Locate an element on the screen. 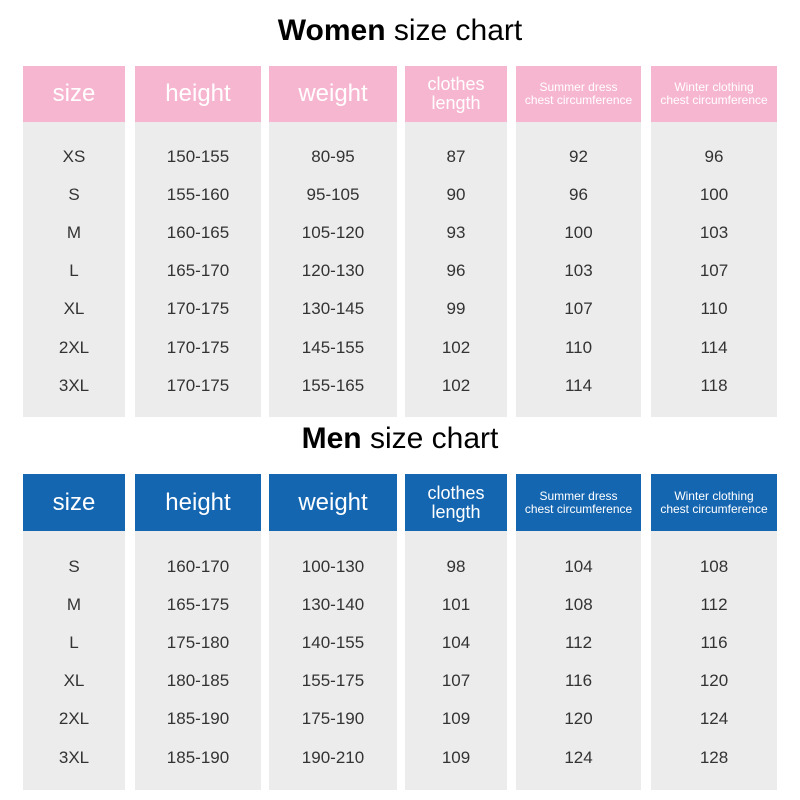  table-cell: 120-130 is located at coordinates (333, 271).